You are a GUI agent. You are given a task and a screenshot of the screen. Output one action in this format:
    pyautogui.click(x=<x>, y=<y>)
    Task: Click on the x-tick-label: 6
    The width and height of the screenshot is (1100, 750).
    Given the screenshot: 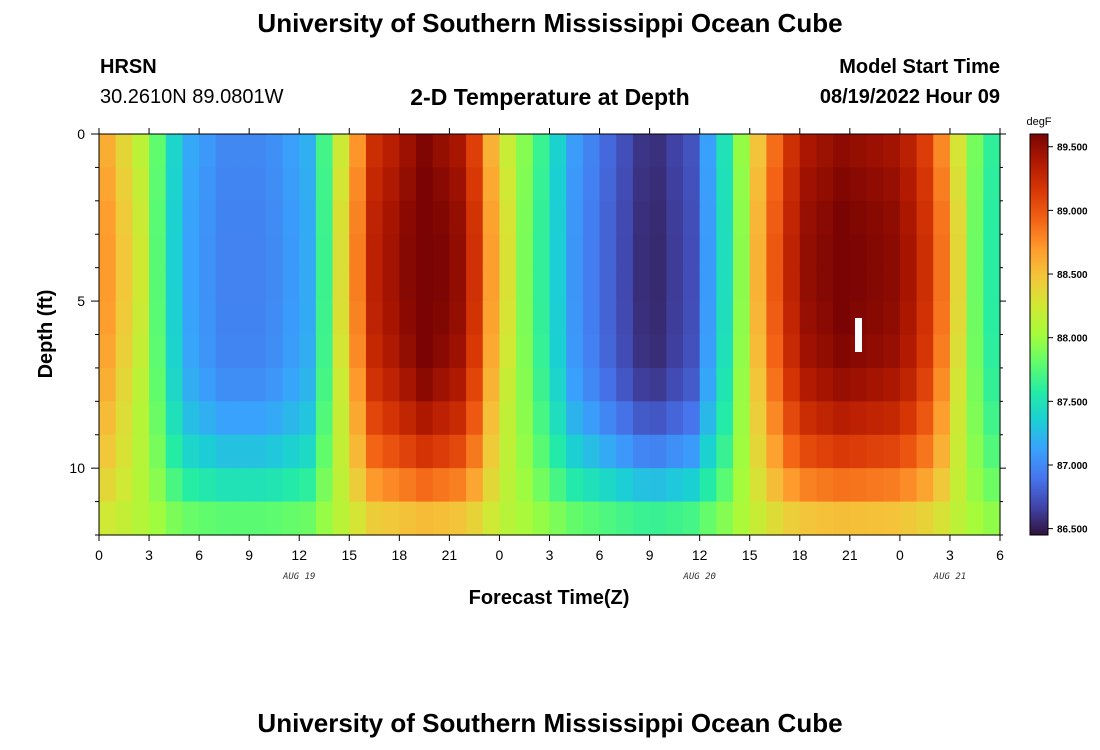 What is the action you would take?
    pyautogui.click(x=600, y=555)
    